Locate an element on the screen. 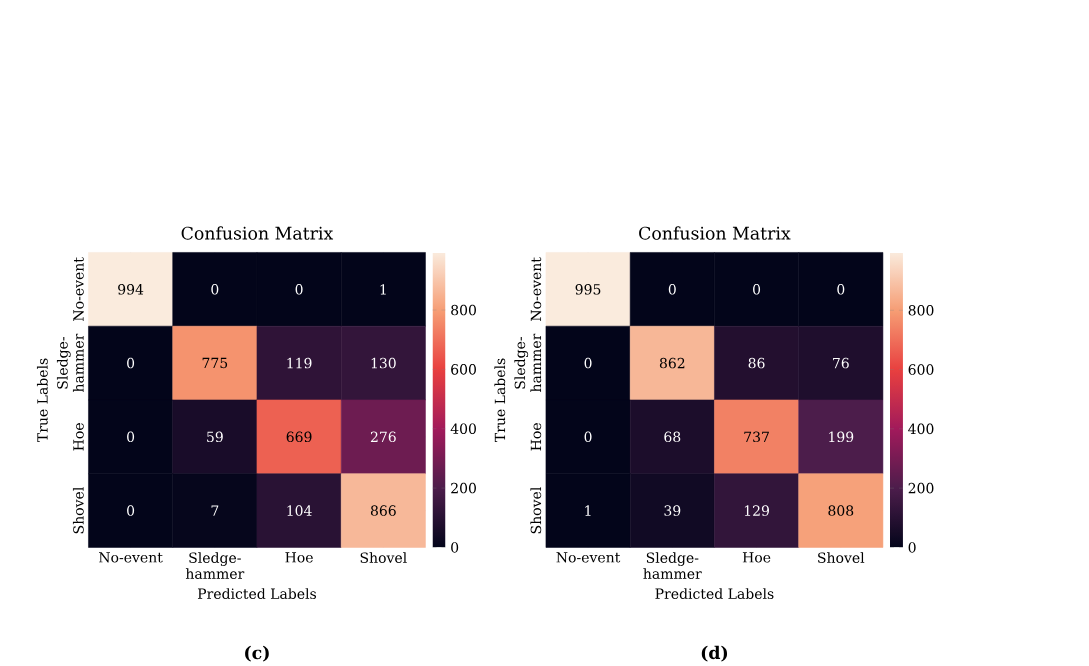 The image size is (1089, 666). data-label: 129 is located at coordinates (756, 510).